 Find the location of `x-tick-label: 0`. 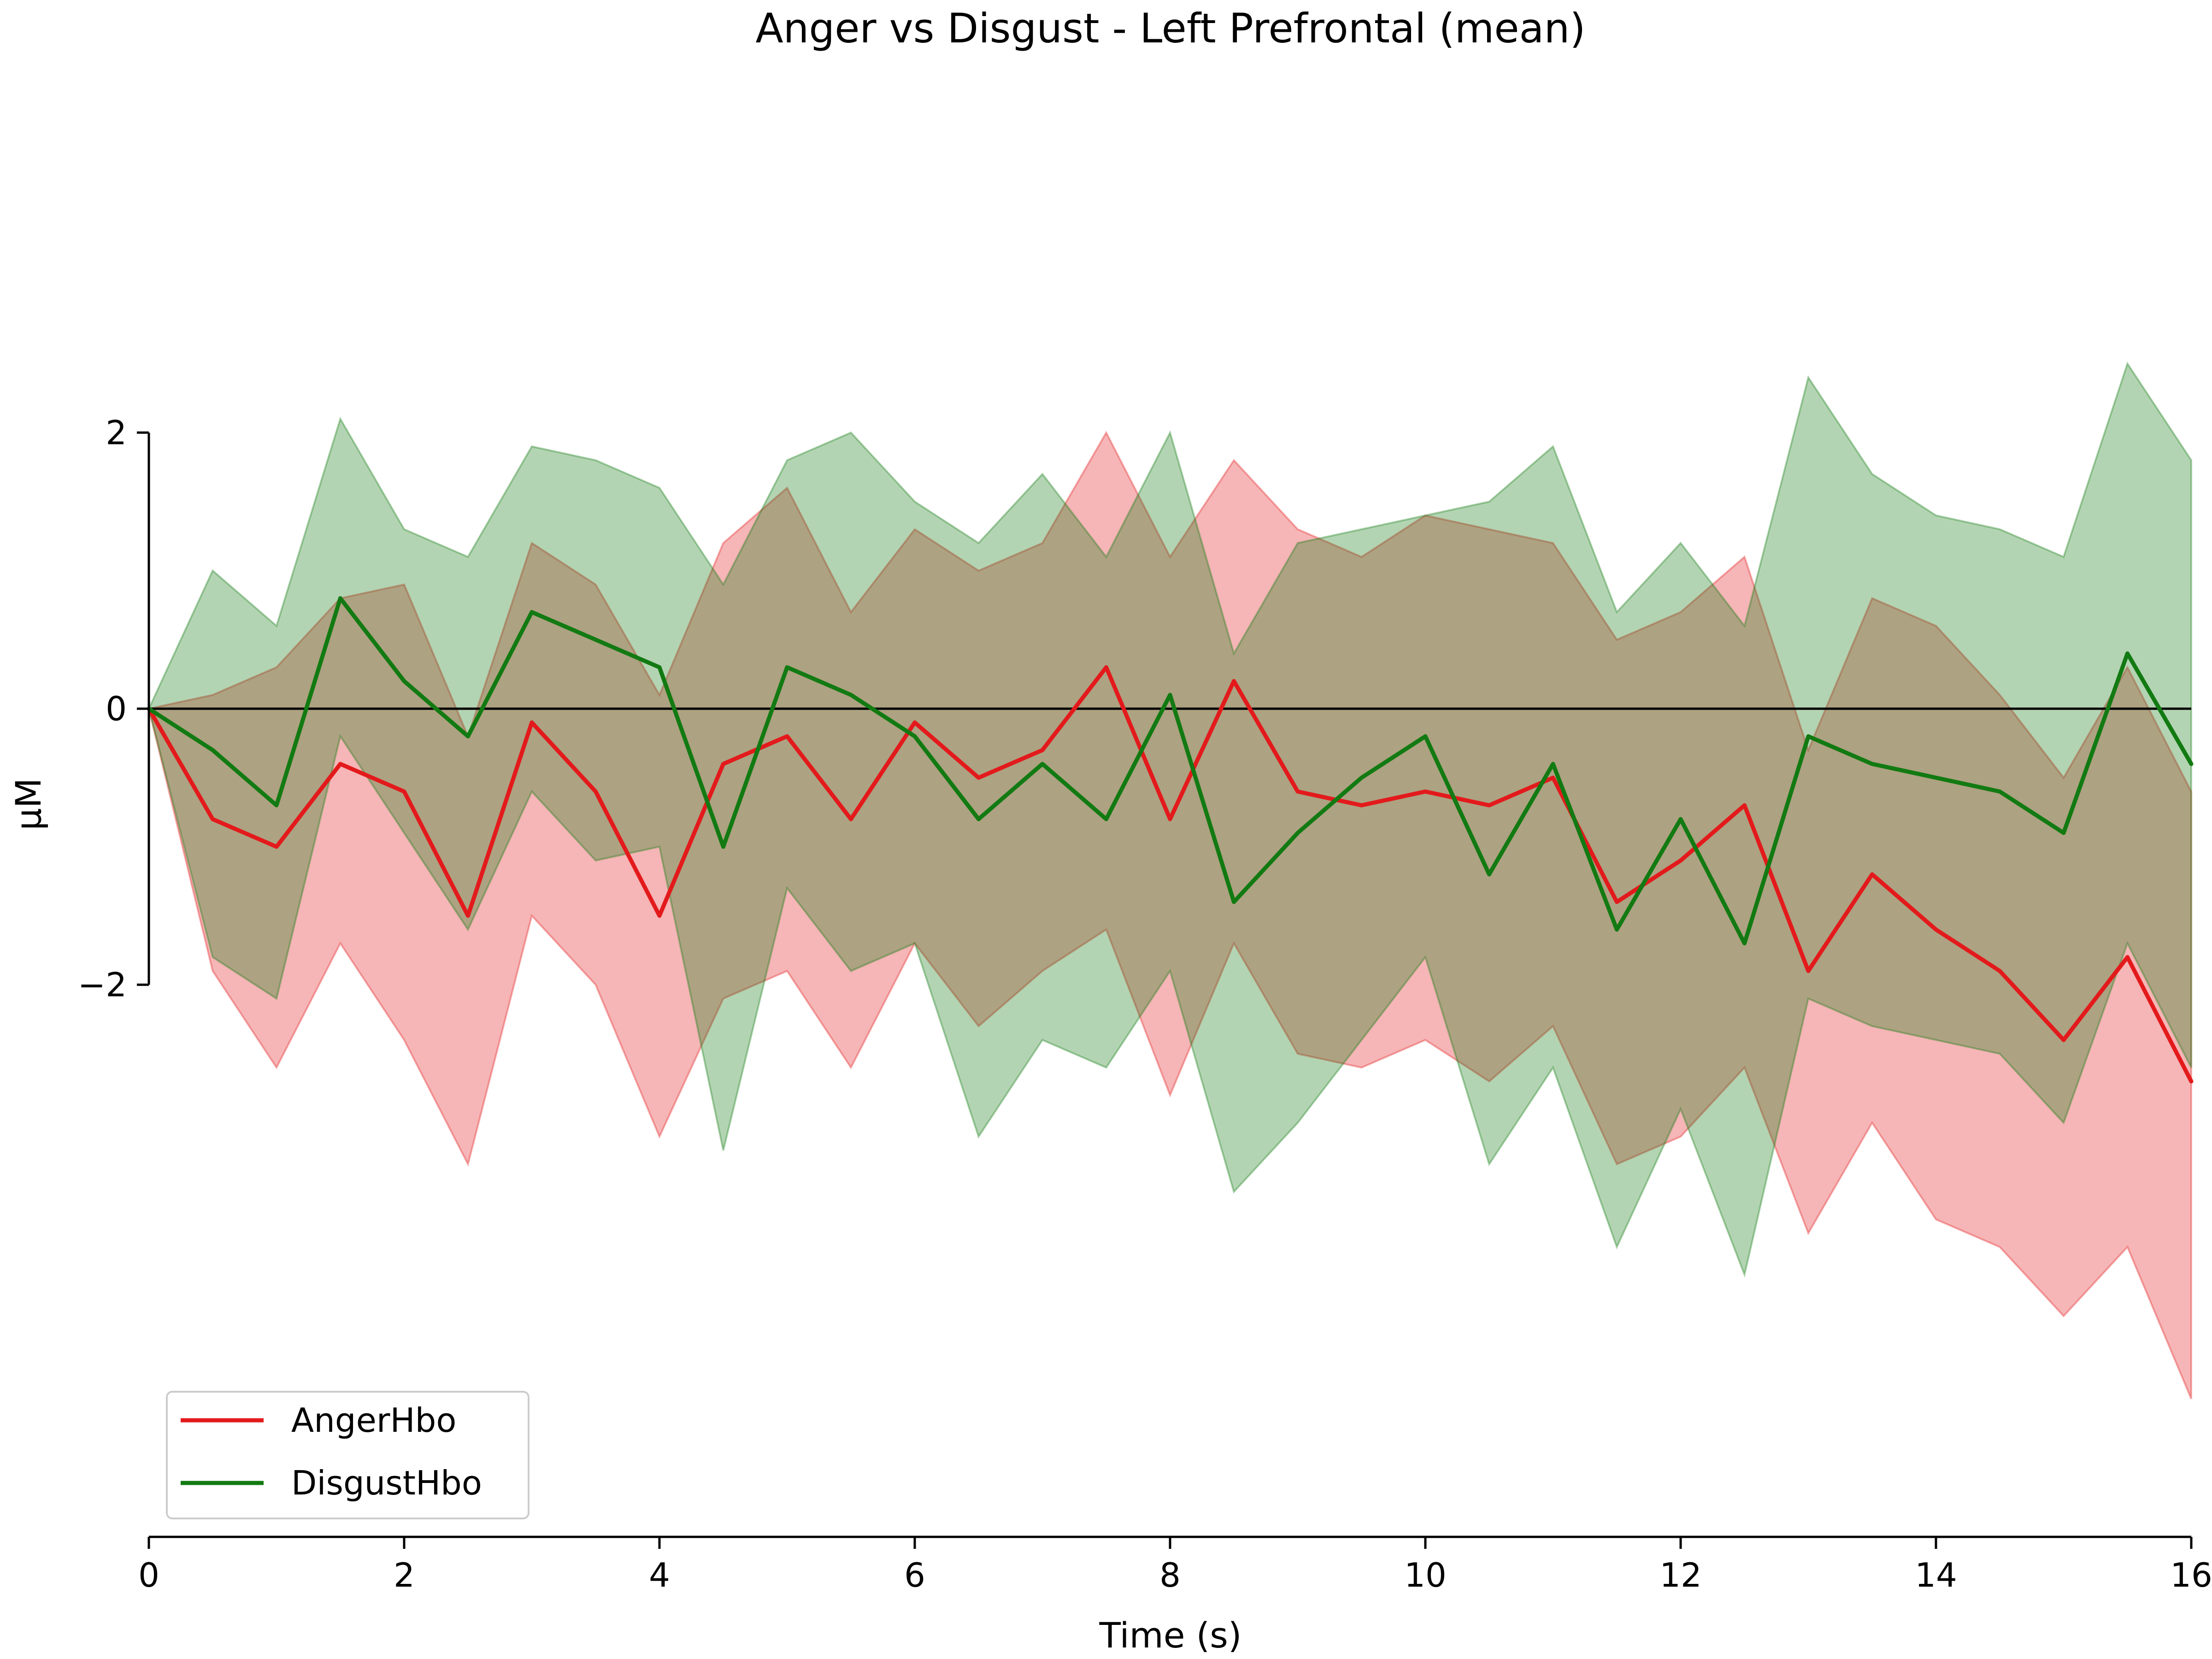

x-tick-label: 0 is located at coordinates (148, 1575).